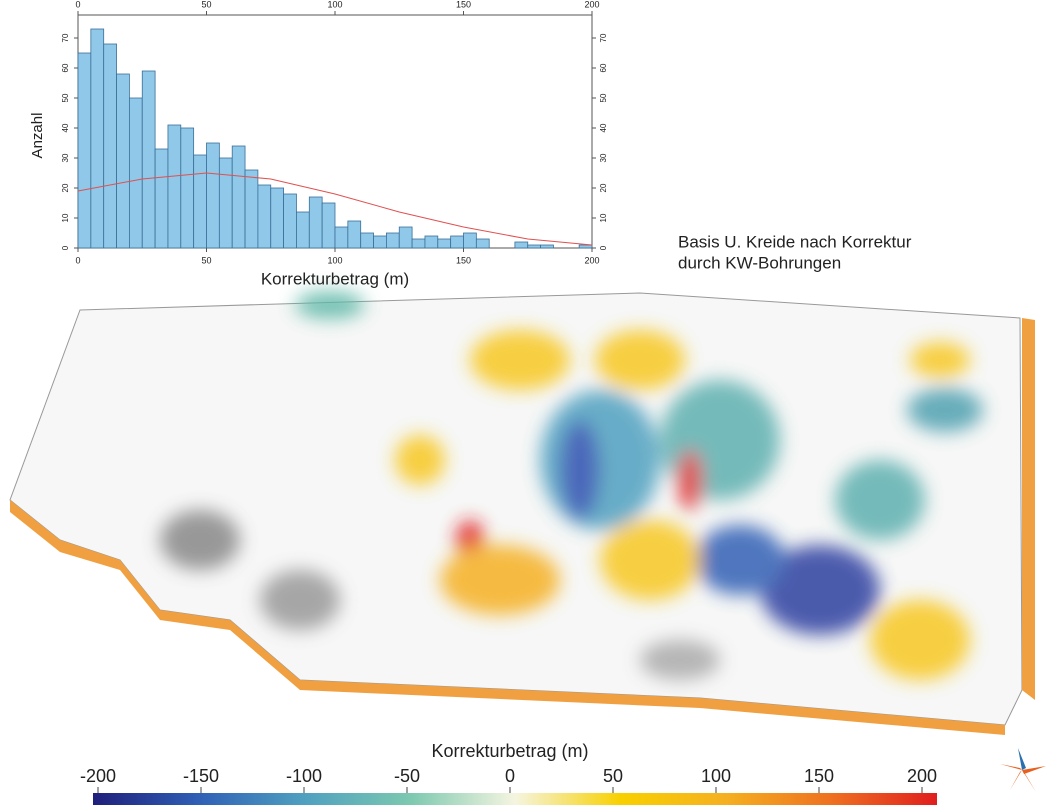 The width and height of the screenshot is (1054, 810). Describe the element at coordinates (922, 776) in the screenshot. I see `tick-label: 200` at that location.